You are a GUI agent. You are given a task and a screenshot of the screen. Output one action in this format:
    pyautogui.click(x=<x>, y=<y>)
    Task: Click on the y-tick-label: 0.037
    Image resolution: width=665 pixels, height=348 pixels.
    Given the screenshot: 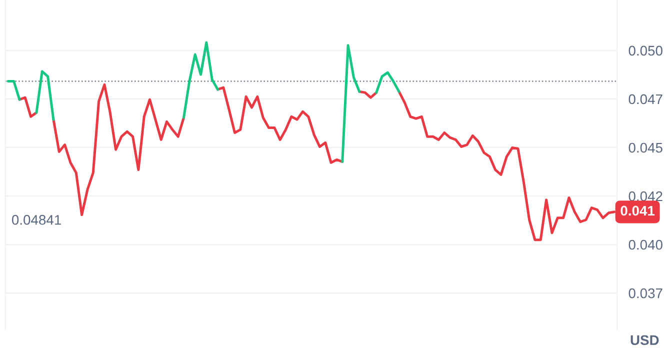 What is the action you would take?
    pyautogui.click(x=645, y=293)
    